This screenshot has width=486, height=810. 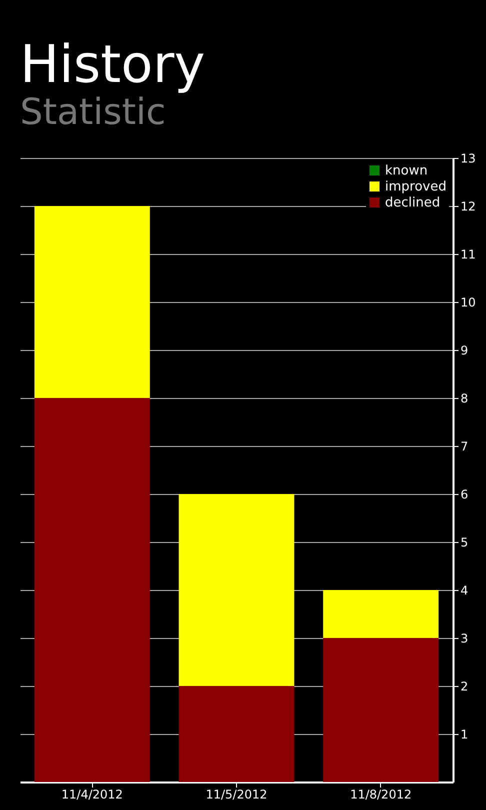 I want to click on y-tick-label: 11, so click(x=468, y=255).